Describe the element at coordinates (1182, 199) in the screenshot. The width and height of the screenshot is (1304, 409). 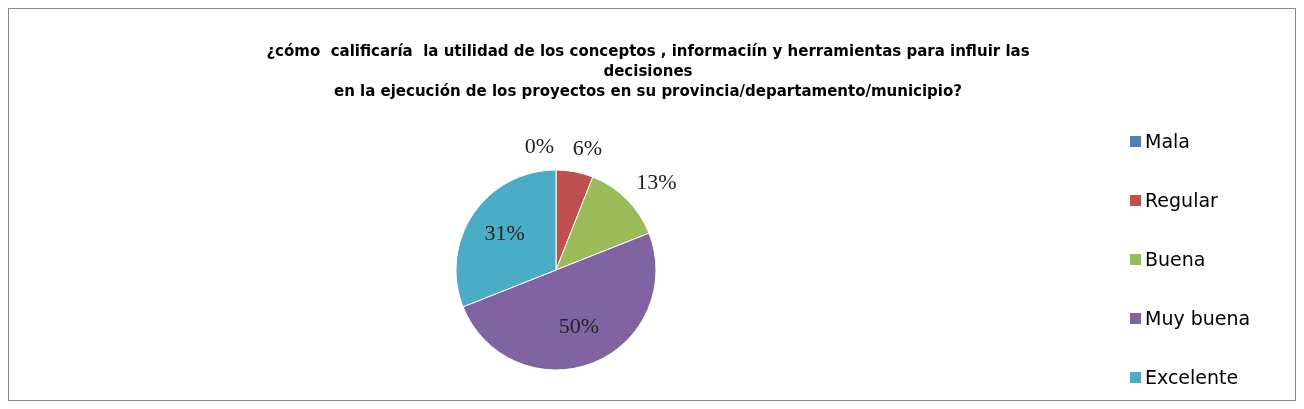
I see `legend-label: Regular` at that location.